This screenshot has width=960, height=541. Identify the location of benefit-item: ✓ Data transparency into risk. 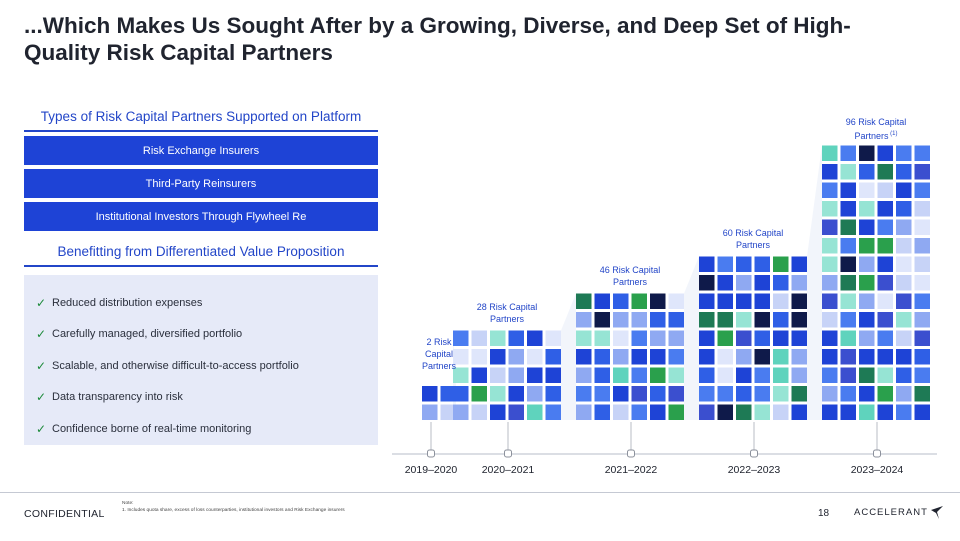
(207, 398).